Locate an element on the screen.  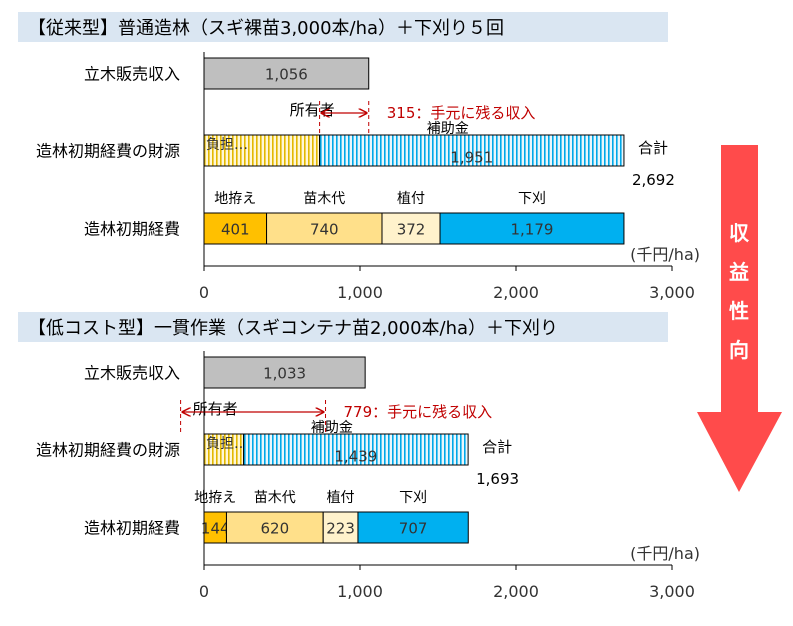
panel-2-title-bg is located at coordinates (343, 327).